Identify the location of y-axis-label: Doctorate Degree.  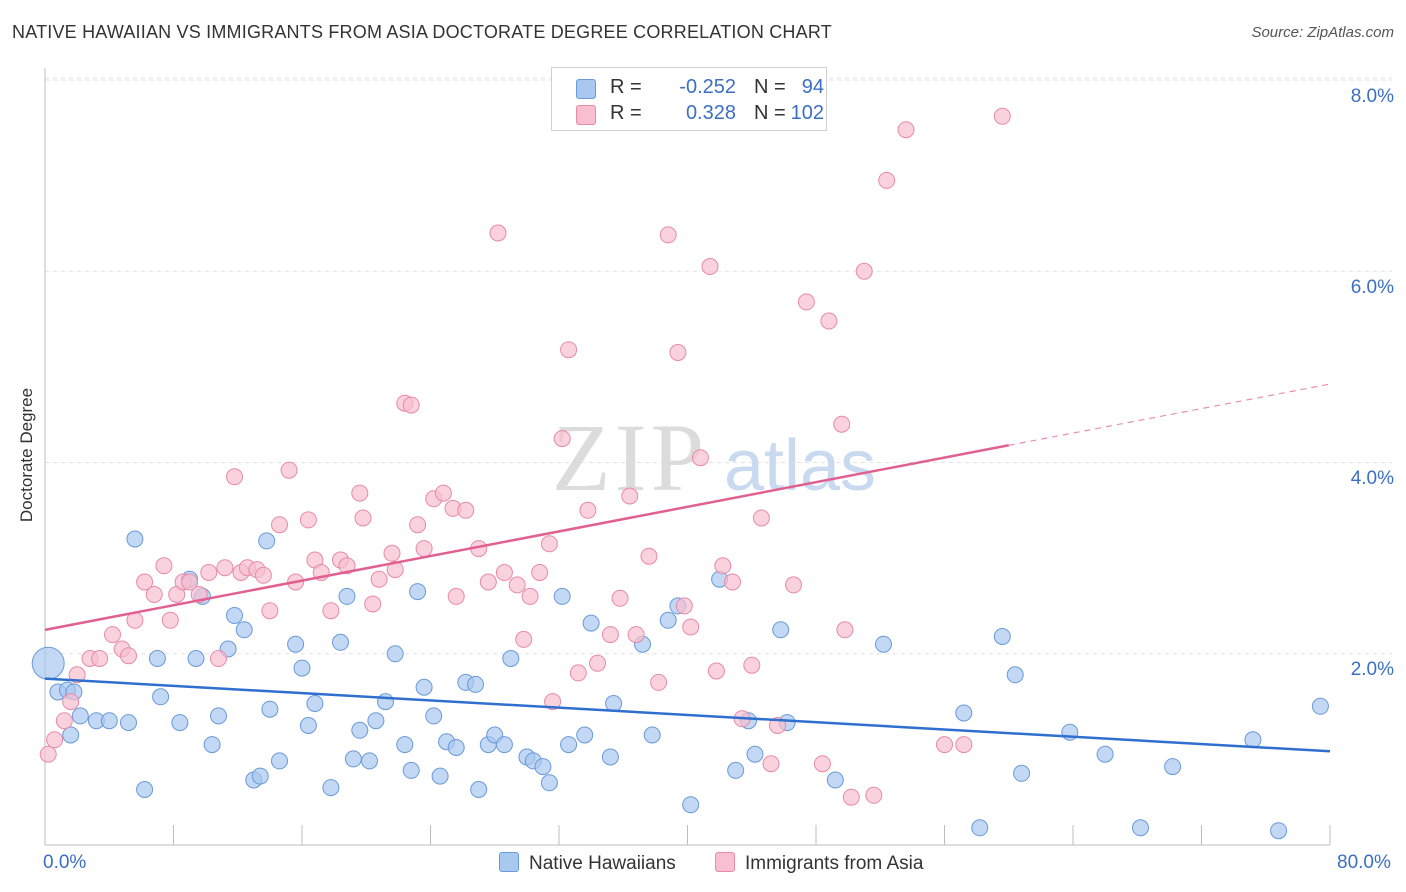
(26, 455).